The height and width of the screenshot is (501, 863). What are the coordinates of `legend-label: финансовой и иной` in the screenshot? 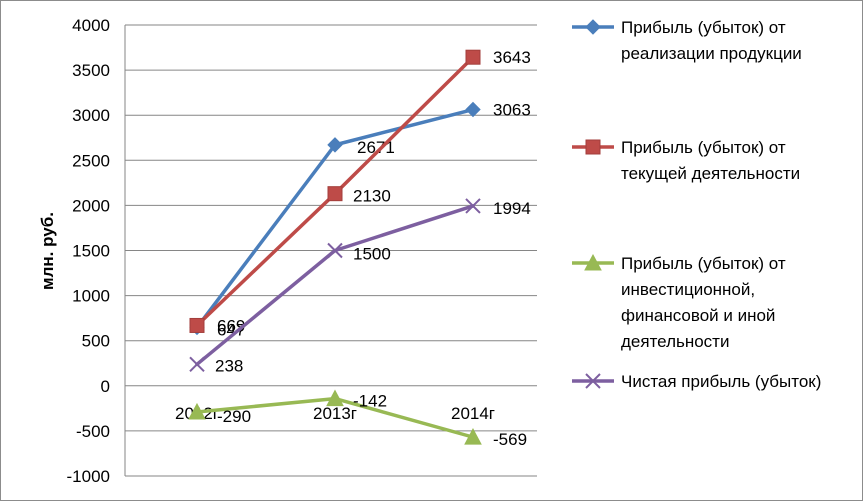 It's located at (698, 315).